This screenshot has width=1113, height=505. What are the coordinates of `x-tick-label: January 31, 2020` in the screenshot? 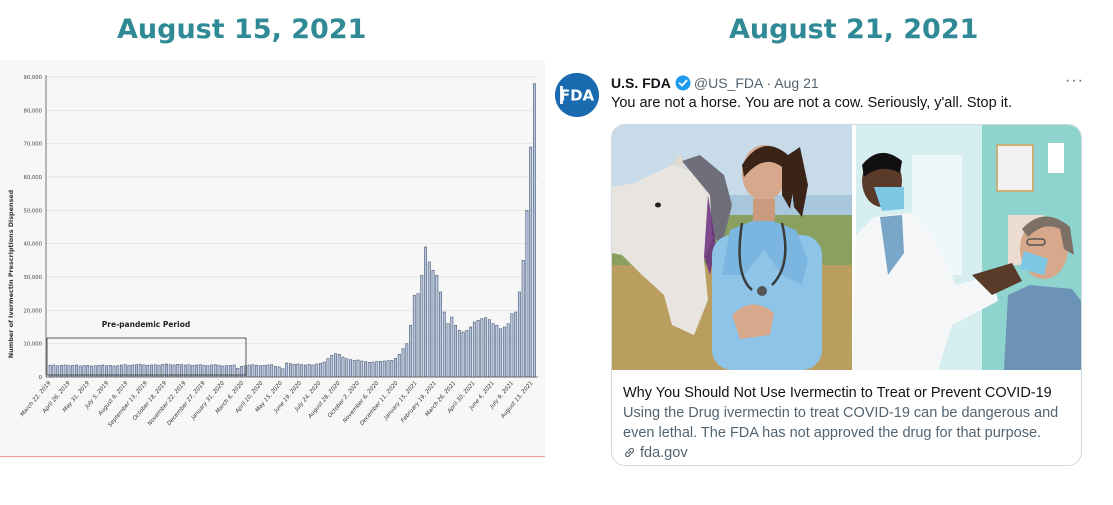 It's located at (208, 401).